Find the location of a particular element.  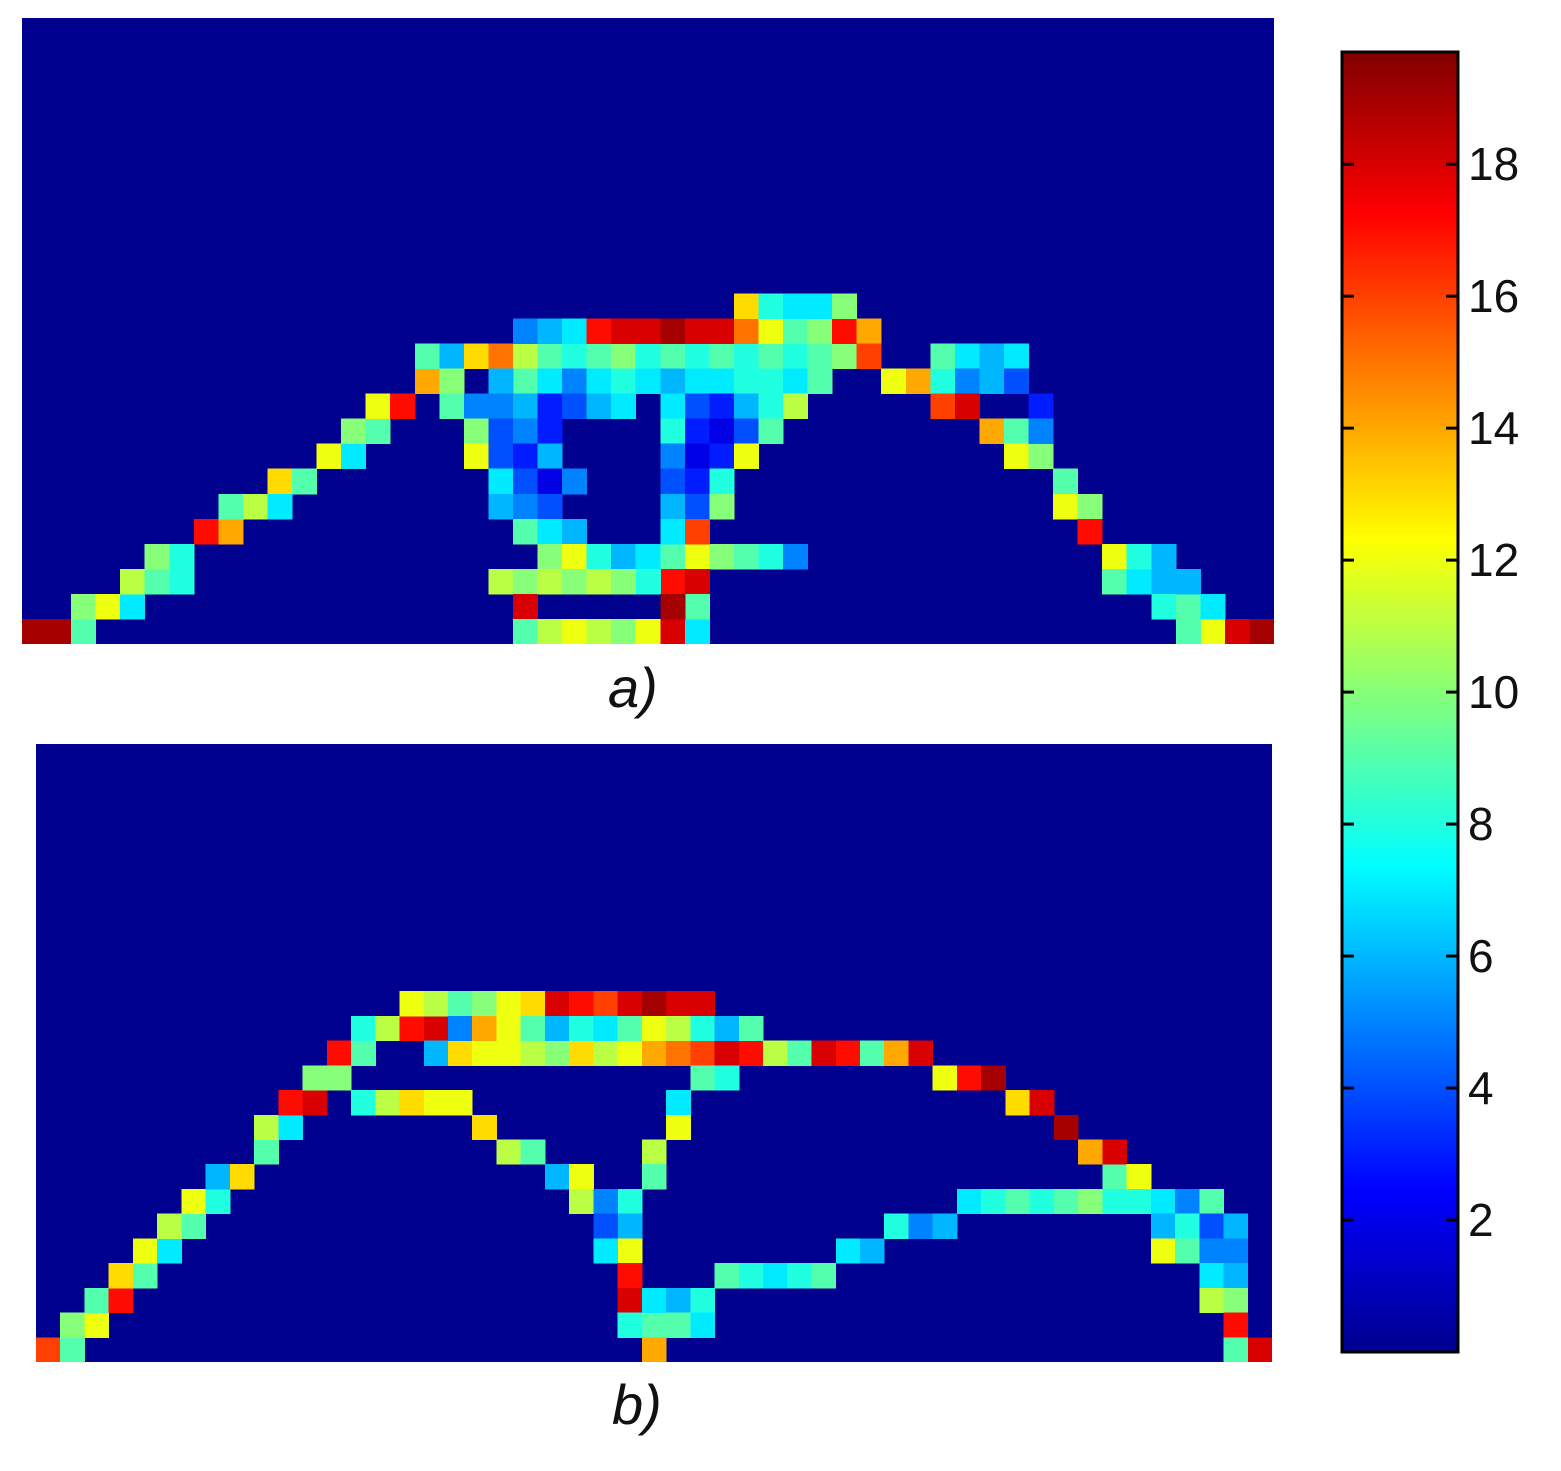

colorbar-tick-label: 18 is located at coordinates (1493, 164).